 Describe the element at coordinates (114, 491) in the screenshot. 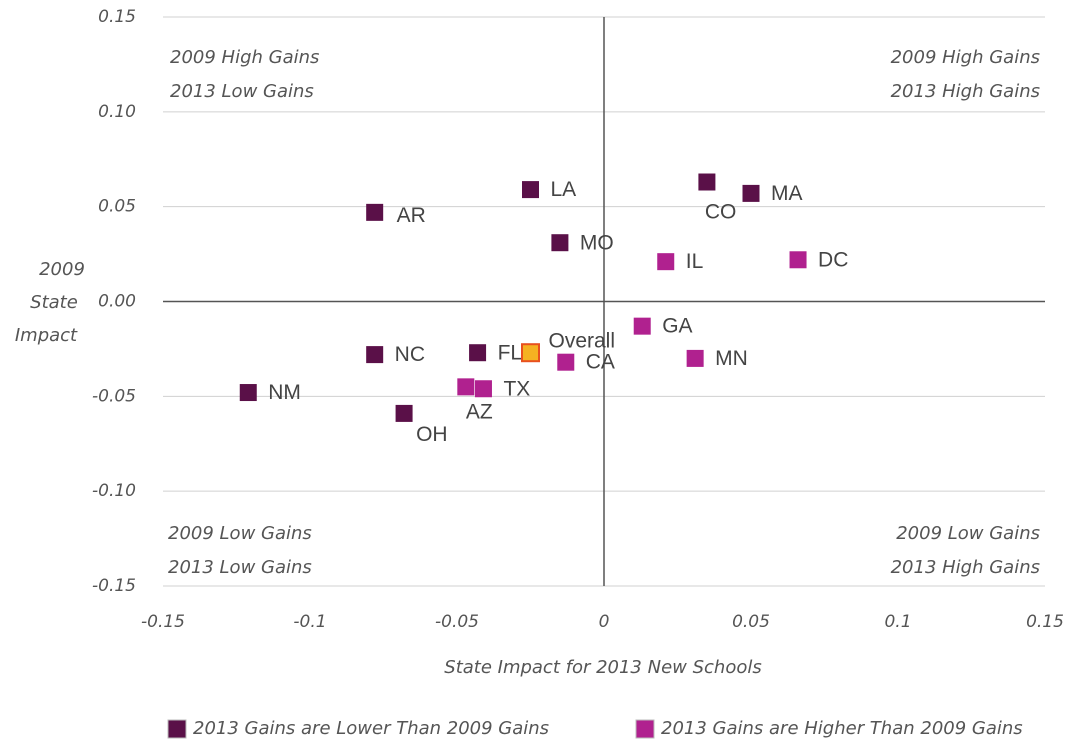

I see `y-tick-label: -0.10` at that location.